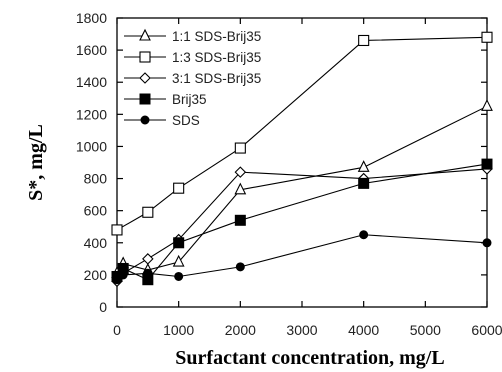 This screenshot has height=372, width=502. I want to click on x-tick-labels: 0 1000 2000 3000 4000 5000 6000, so click(307, 330).